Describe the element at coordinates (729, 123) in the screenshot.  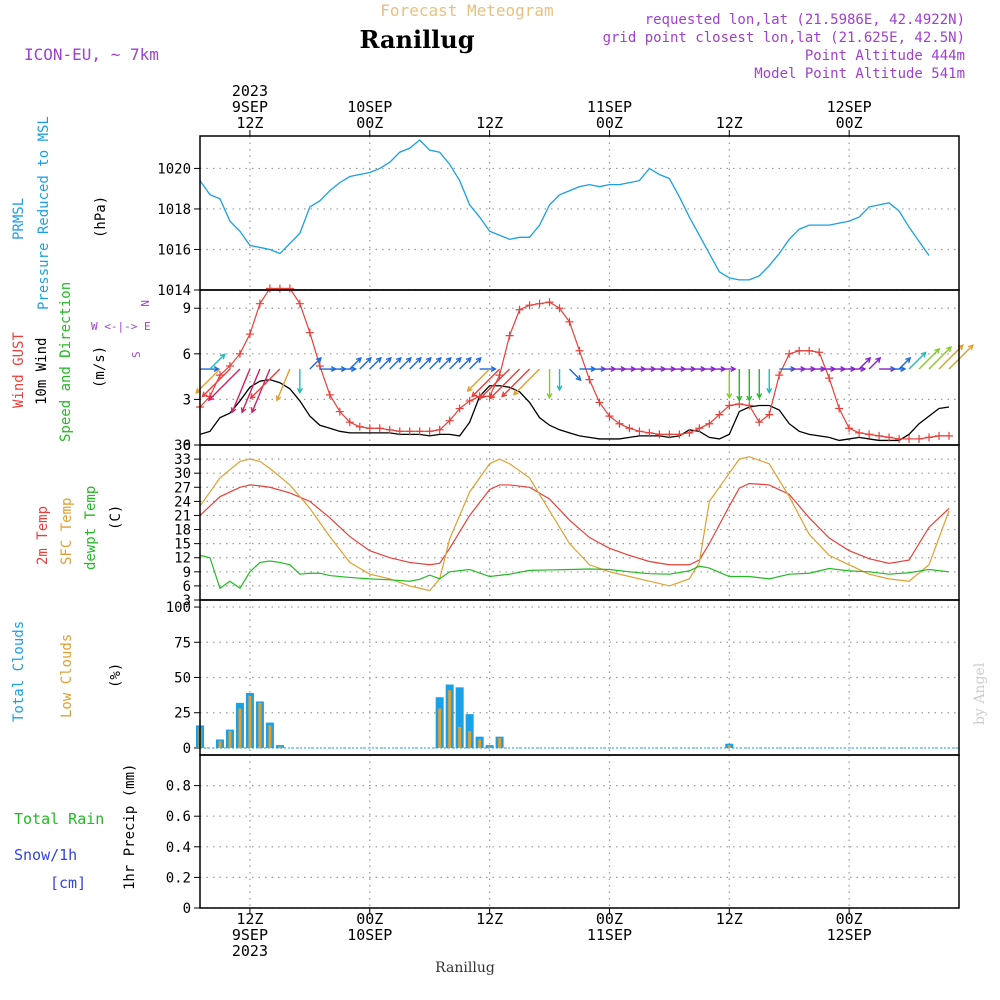
I see `time-label-top: 12Z` at that location.